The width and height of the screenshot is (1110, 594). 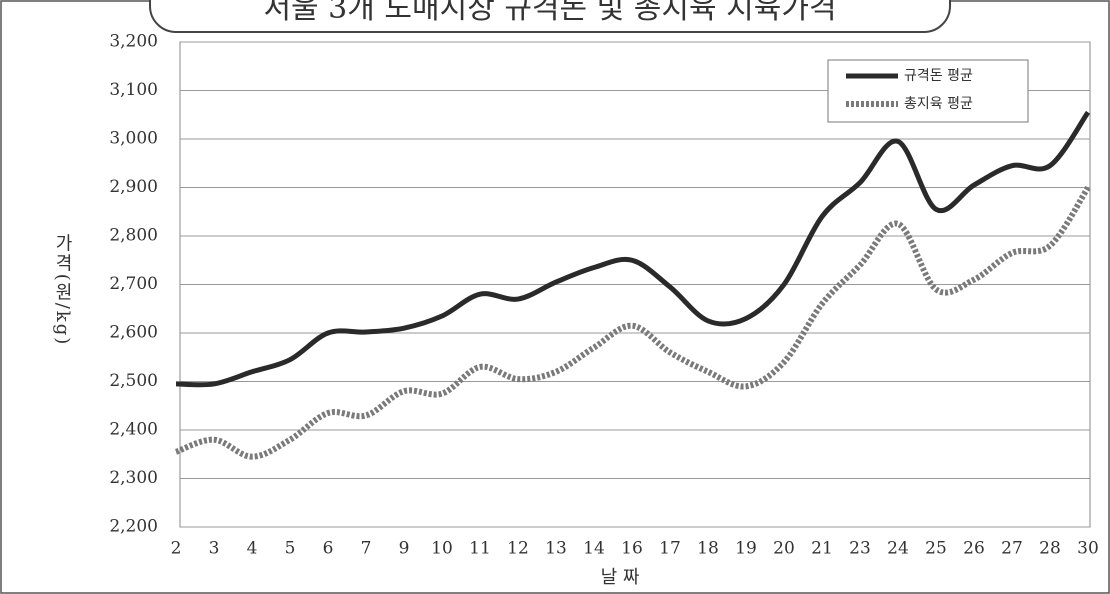 I want to click on x-tick-label: 28, so click(x=1050, y=549).